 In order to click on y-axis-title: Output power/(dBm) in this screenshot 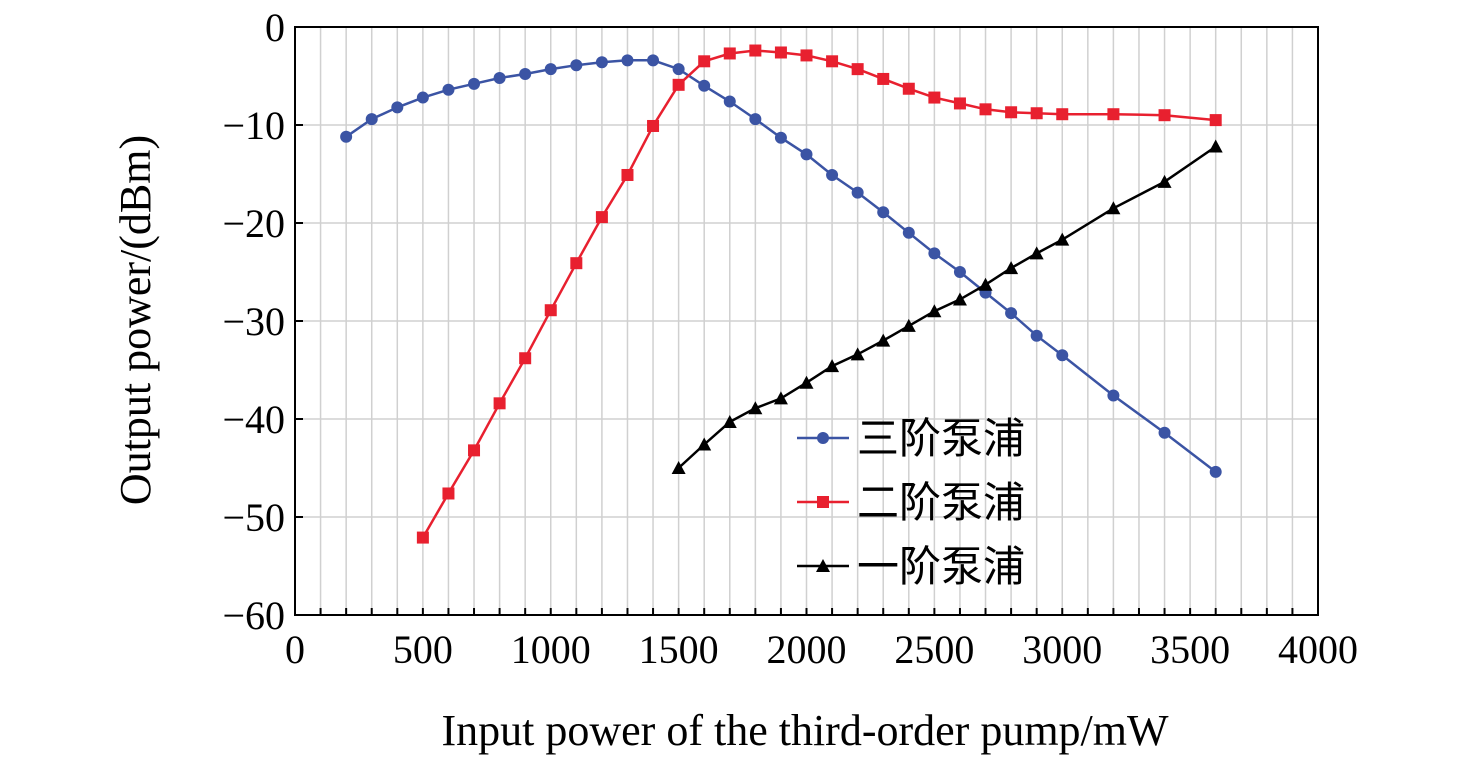, I will do `click(135, 320)`.